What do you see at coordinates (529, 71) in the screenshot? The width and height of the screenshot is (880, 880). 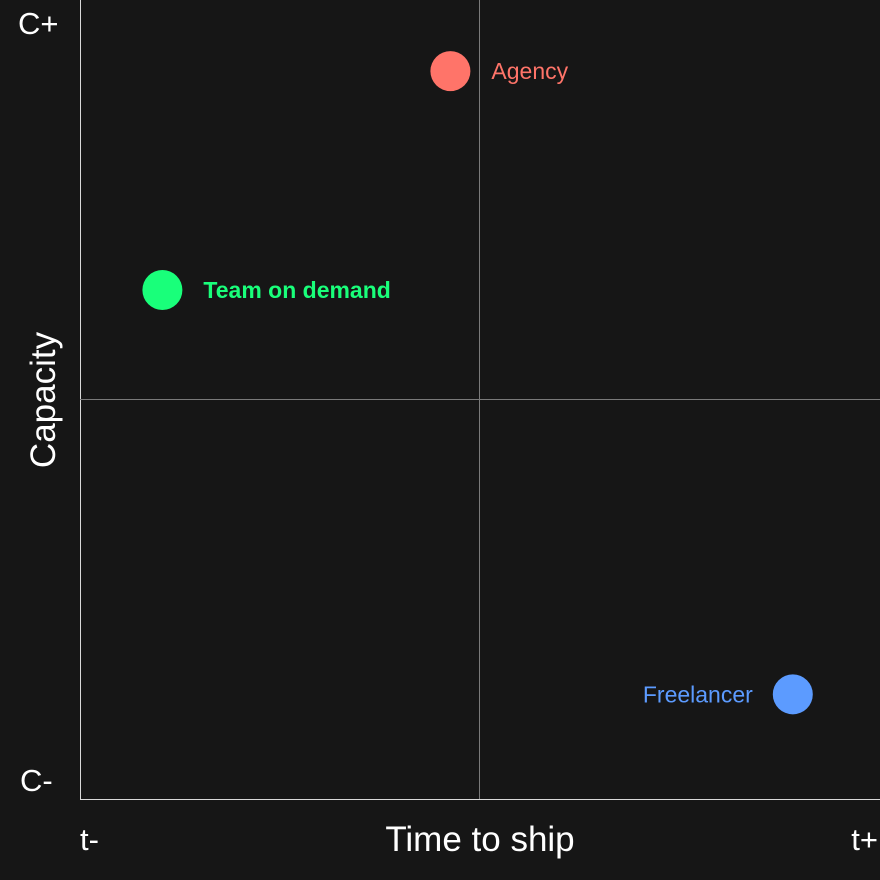 I see `point-label-agency: Agency` at bounding box center [529, 71].